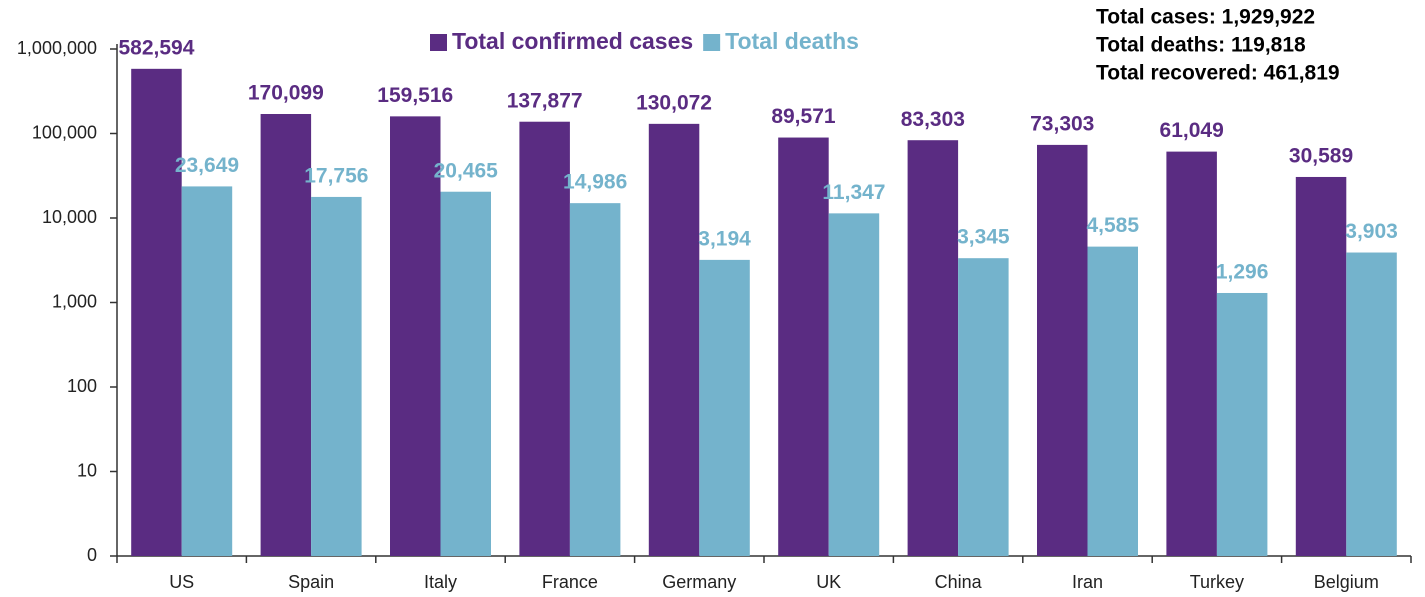 The height and width of the screenshot is (597, 1425). Describe the element at coordinates (181, 582) in the screenshot. I see `x-tick-label: US` at that location.